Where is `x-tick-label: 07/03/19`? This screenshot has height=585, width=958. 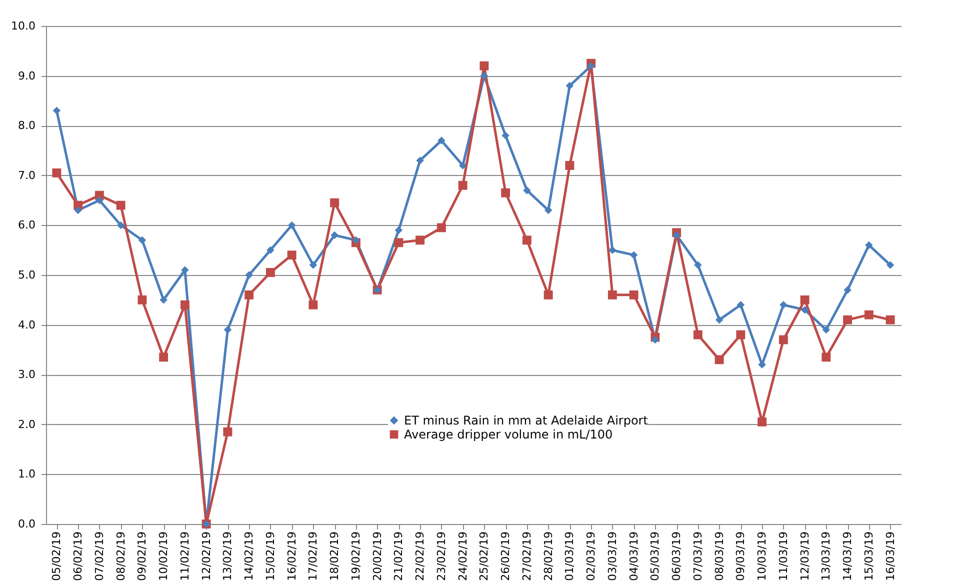 x-tick-label: 07/03/19 is located at coordinates (697, 556).